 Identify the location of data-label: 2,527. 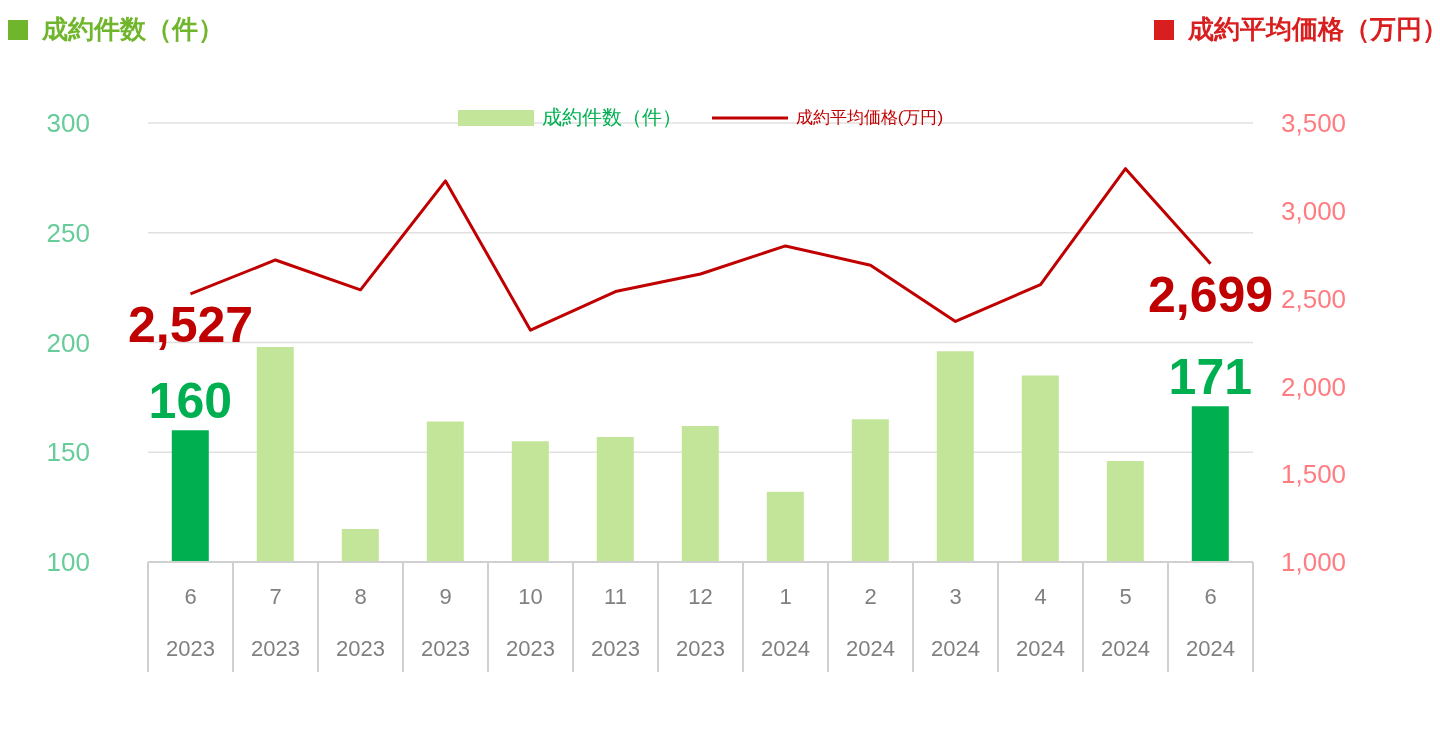
(190, 324).